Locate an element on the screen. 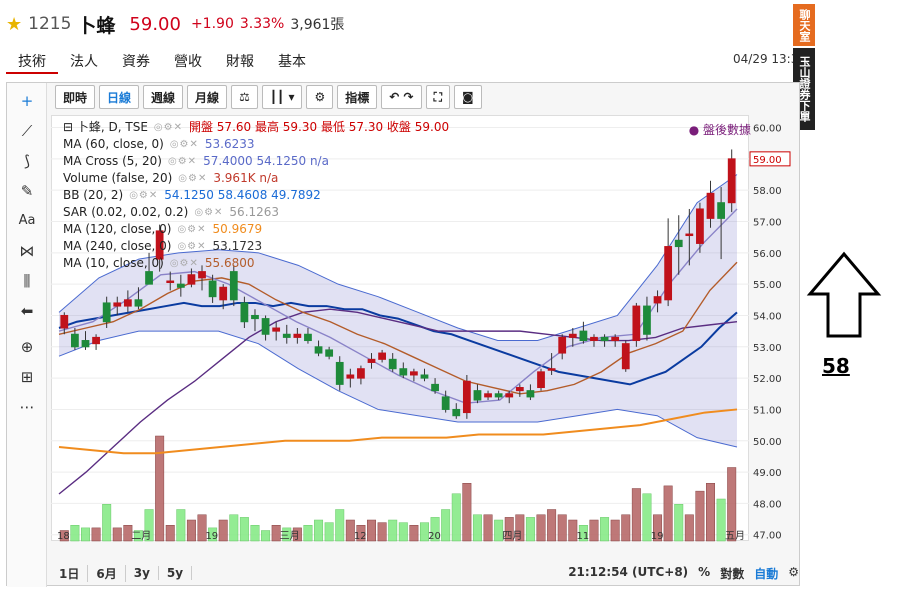  range-3y: 3y is located at coordinates (142, 573).